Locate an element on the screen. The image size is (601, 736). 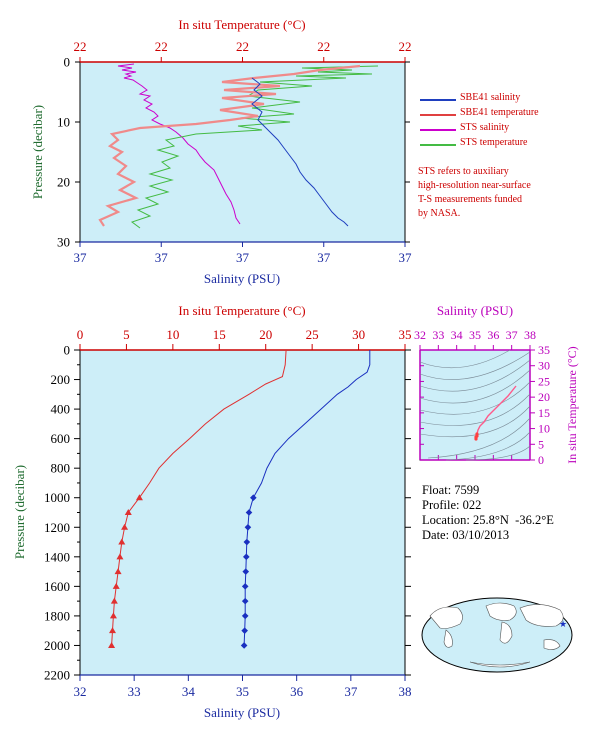
float-label: Float: is located at coordinates (437, 490).